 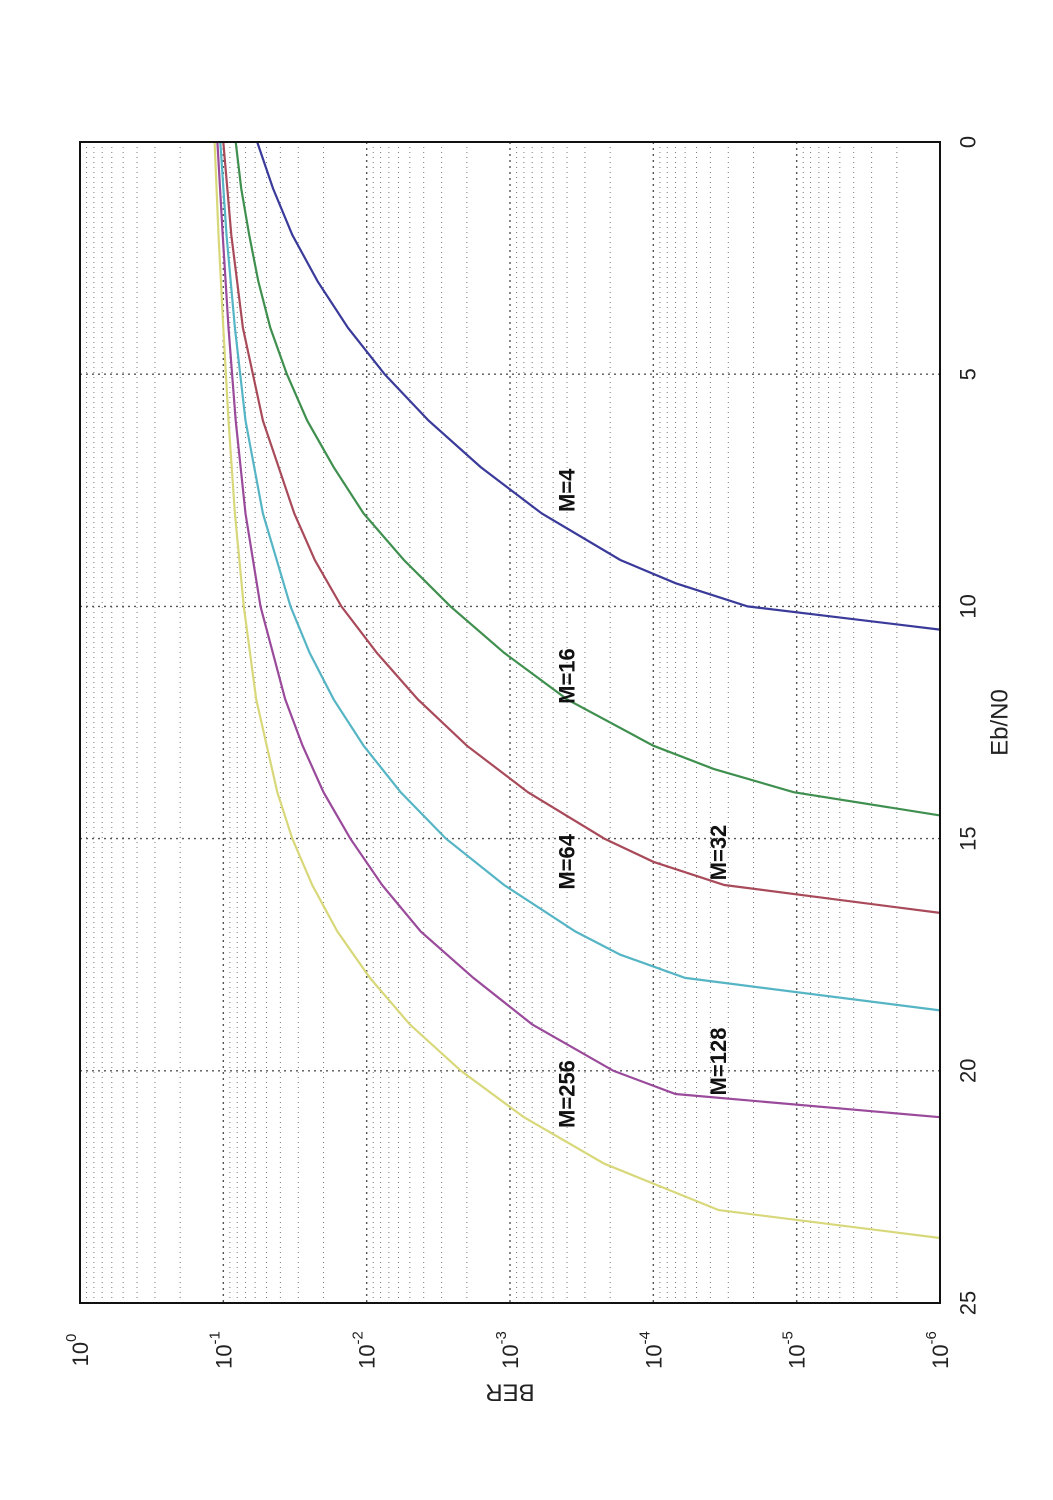 I want to click on y-tick-label: 10-5, so click(x=794, y=1350).